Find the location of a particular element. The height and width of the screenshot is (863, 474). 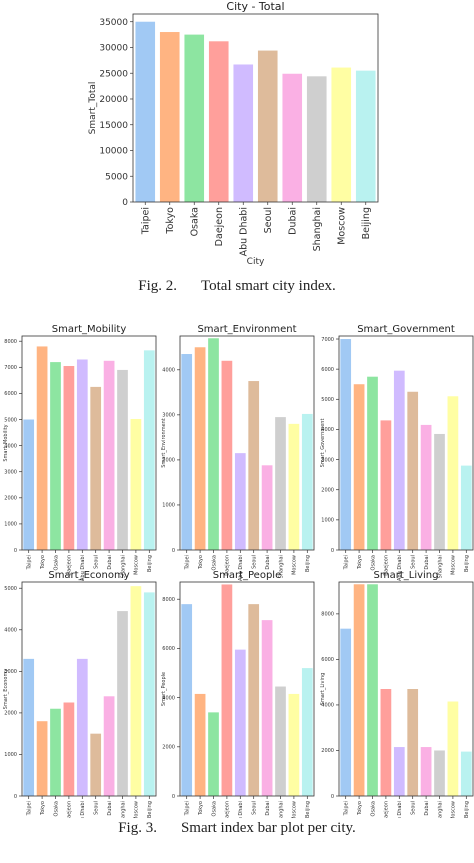

y-tick-label: 15000 is located at coordinates (113, 126).